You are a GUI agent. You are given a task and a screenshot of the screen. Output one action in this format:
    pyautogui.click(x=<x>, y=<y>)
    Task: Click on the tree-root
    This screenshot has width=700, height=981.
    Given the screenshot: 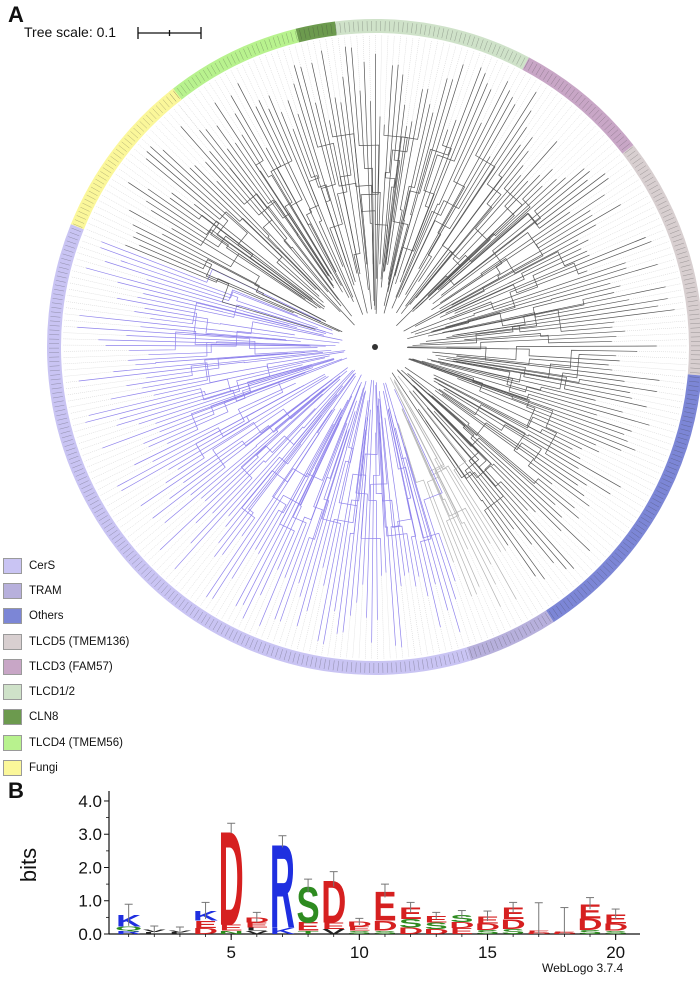 What is the action you would take?
    pyautogui.click(x=375, y=347)
    